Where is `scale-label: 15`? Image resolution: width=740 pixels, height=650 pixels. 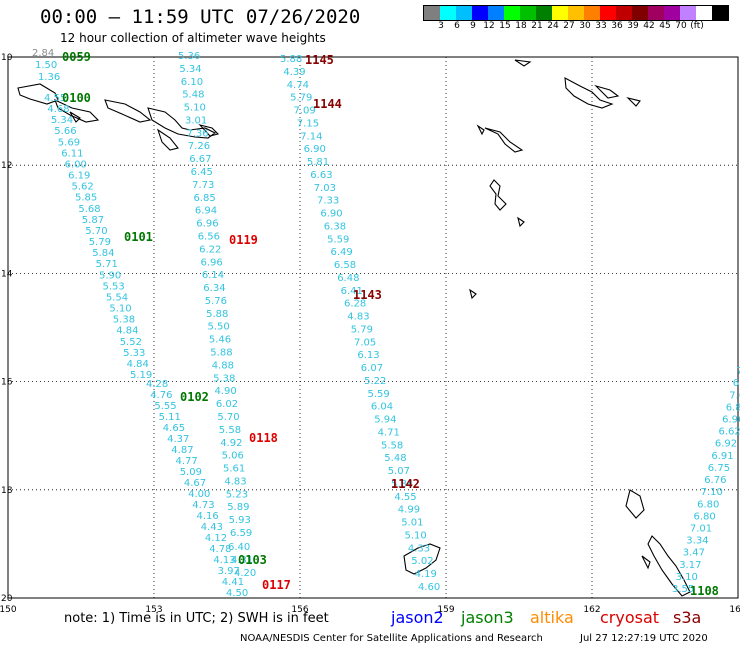 scale-label: 15 is located at coordinates (505, 26).